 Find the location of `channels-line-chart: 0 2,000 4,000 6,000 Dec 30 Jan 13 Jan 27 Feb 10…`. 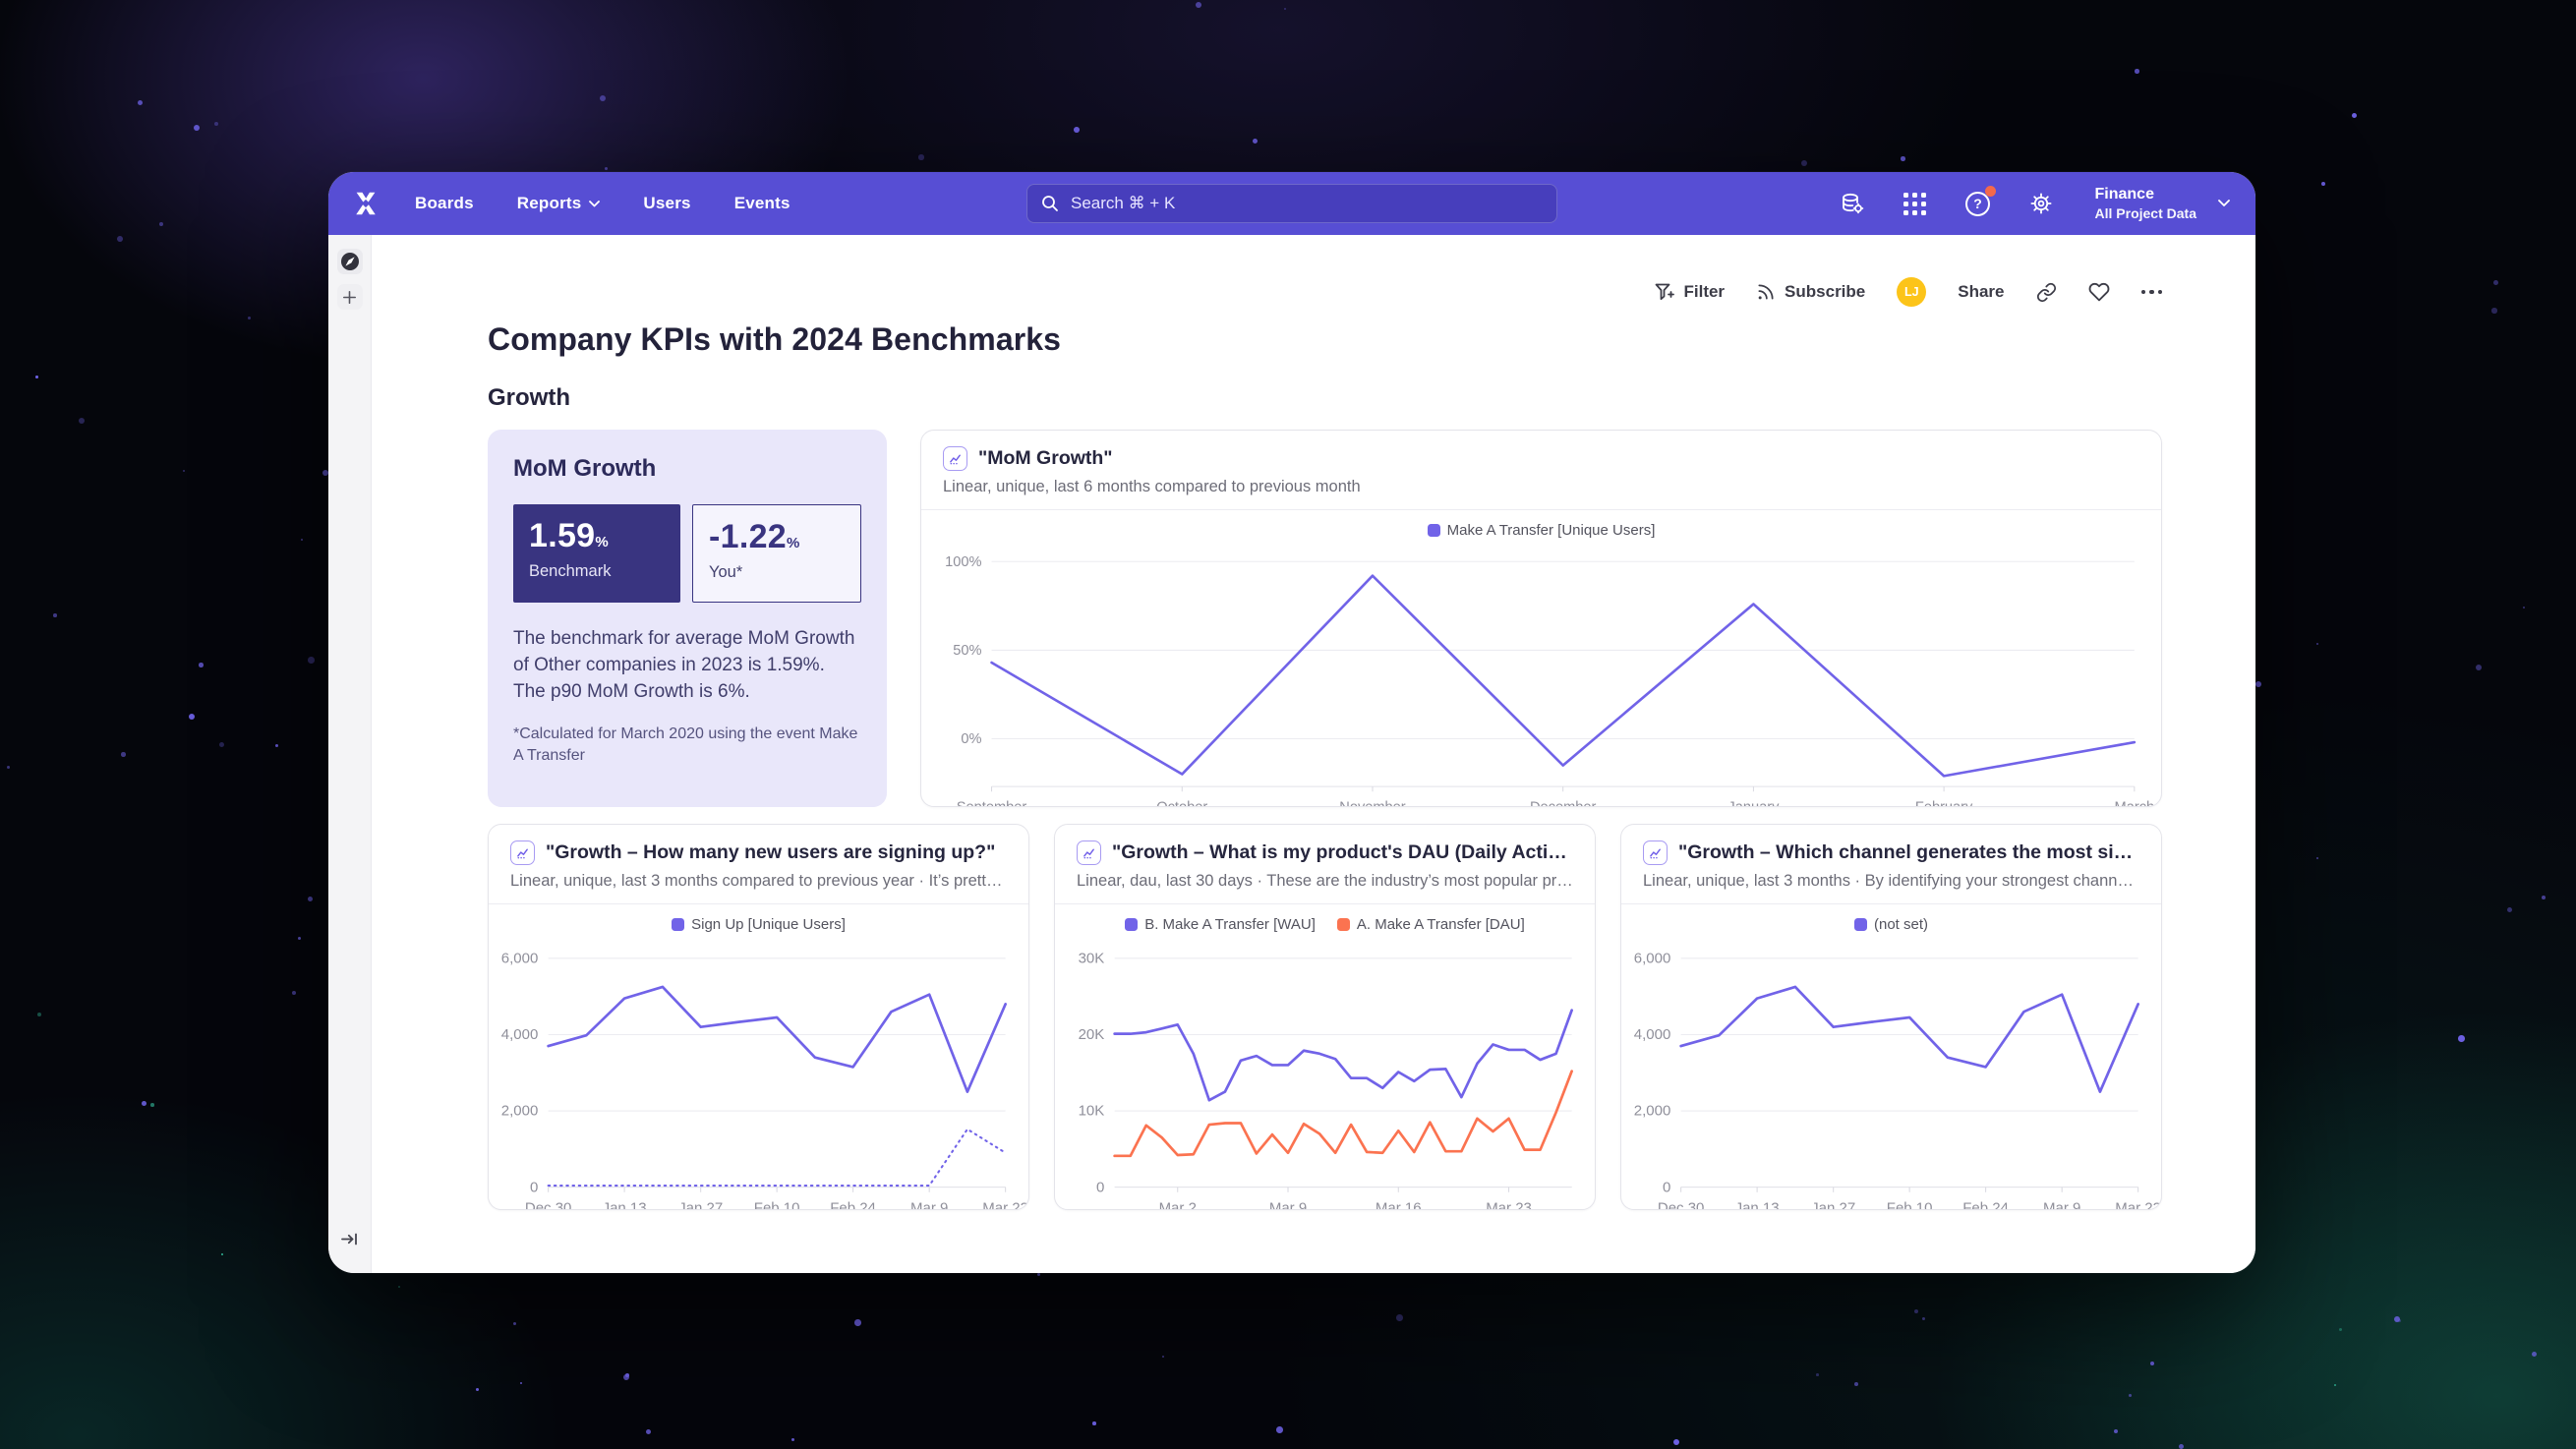

channels-line-chart: 0 2,000 4,000 6,000 Dec 30 Jan 13 Jan 27 Feb 10… is located at coordinates (1897, 1075).